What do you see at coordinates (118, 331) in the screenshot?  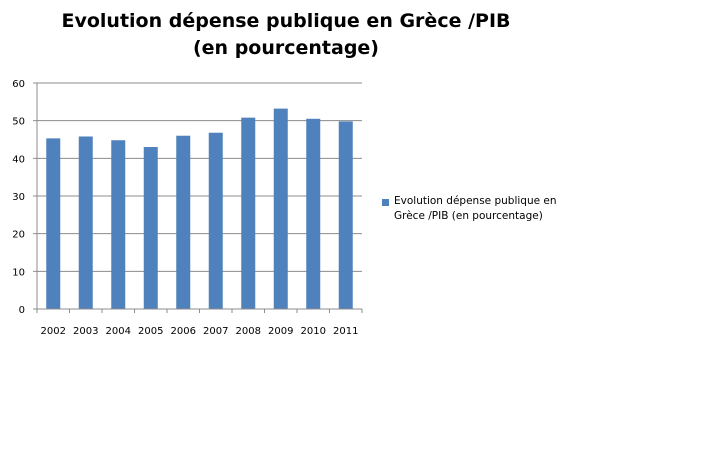 I see `x-tick-label: 2004` at bounding box center [118, 331].